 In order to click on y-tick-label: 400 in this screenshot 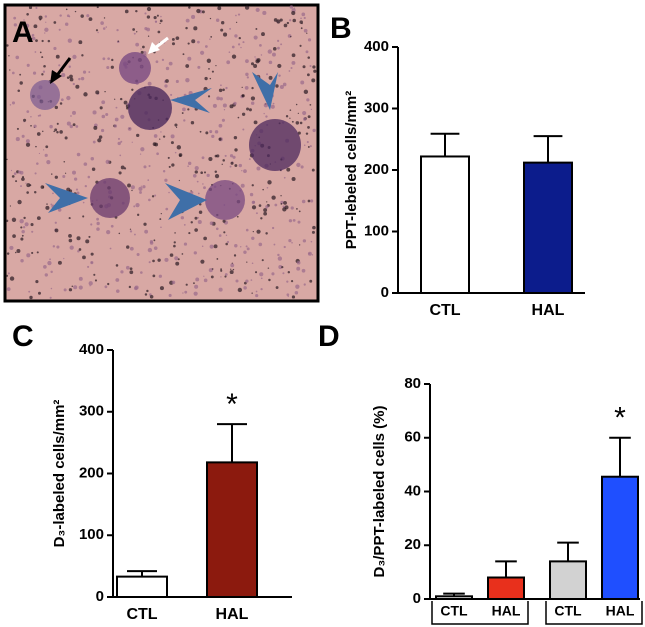, I will do `click(376, 46)`.